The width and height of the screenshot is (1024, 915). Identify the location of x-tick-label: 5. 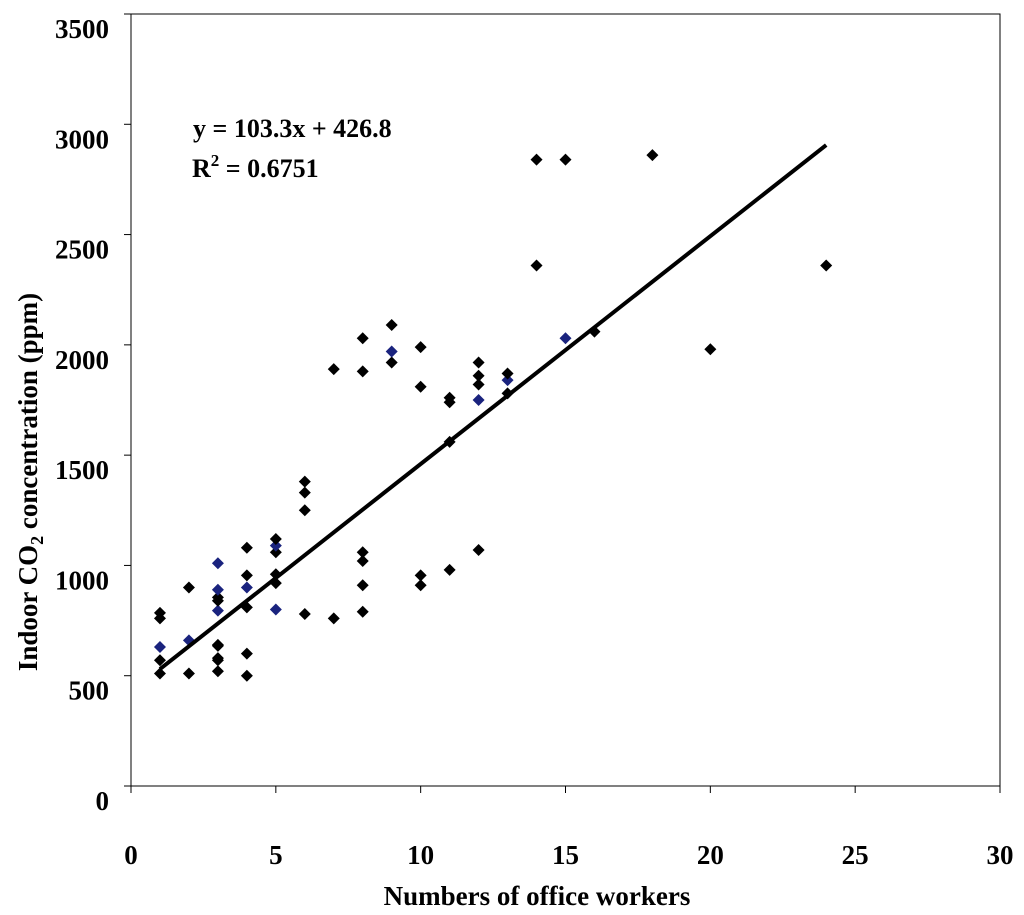
(276, 855).